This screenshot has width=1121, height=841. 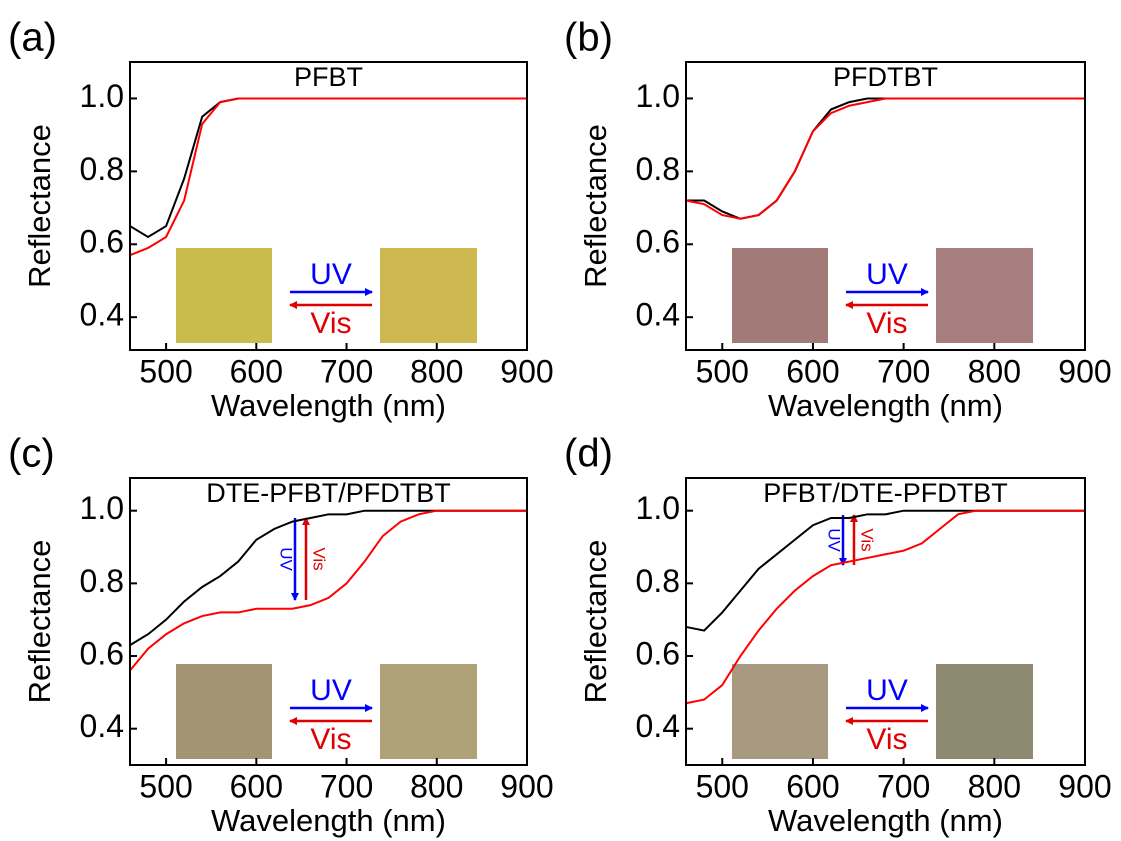 What do you see at coordinates (32, 38) in the screenshot?
I see `panel-label: (a)` at bounding box center [32, 38].